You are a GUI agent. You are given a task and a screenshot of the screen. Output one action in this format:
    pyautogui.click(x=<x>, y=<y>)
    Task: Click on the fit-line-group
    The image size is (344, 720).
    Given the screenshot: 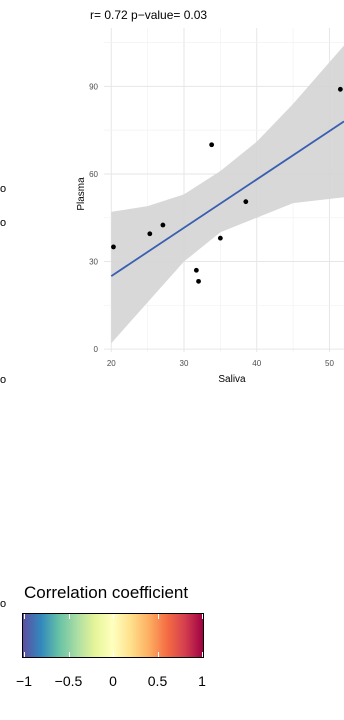 What is the action you would take?
    pyautogui.click(x=227, y=198)
    